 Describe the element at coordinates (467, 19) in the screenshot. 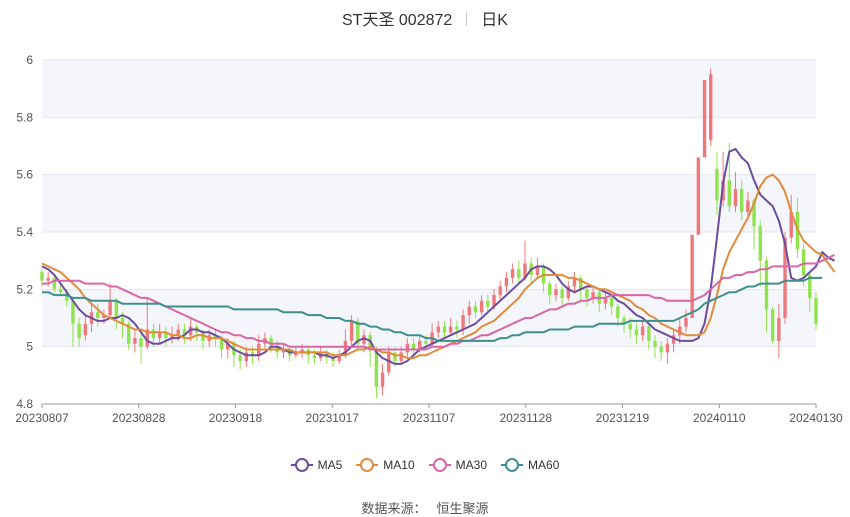

I see `title-separator` at that location.